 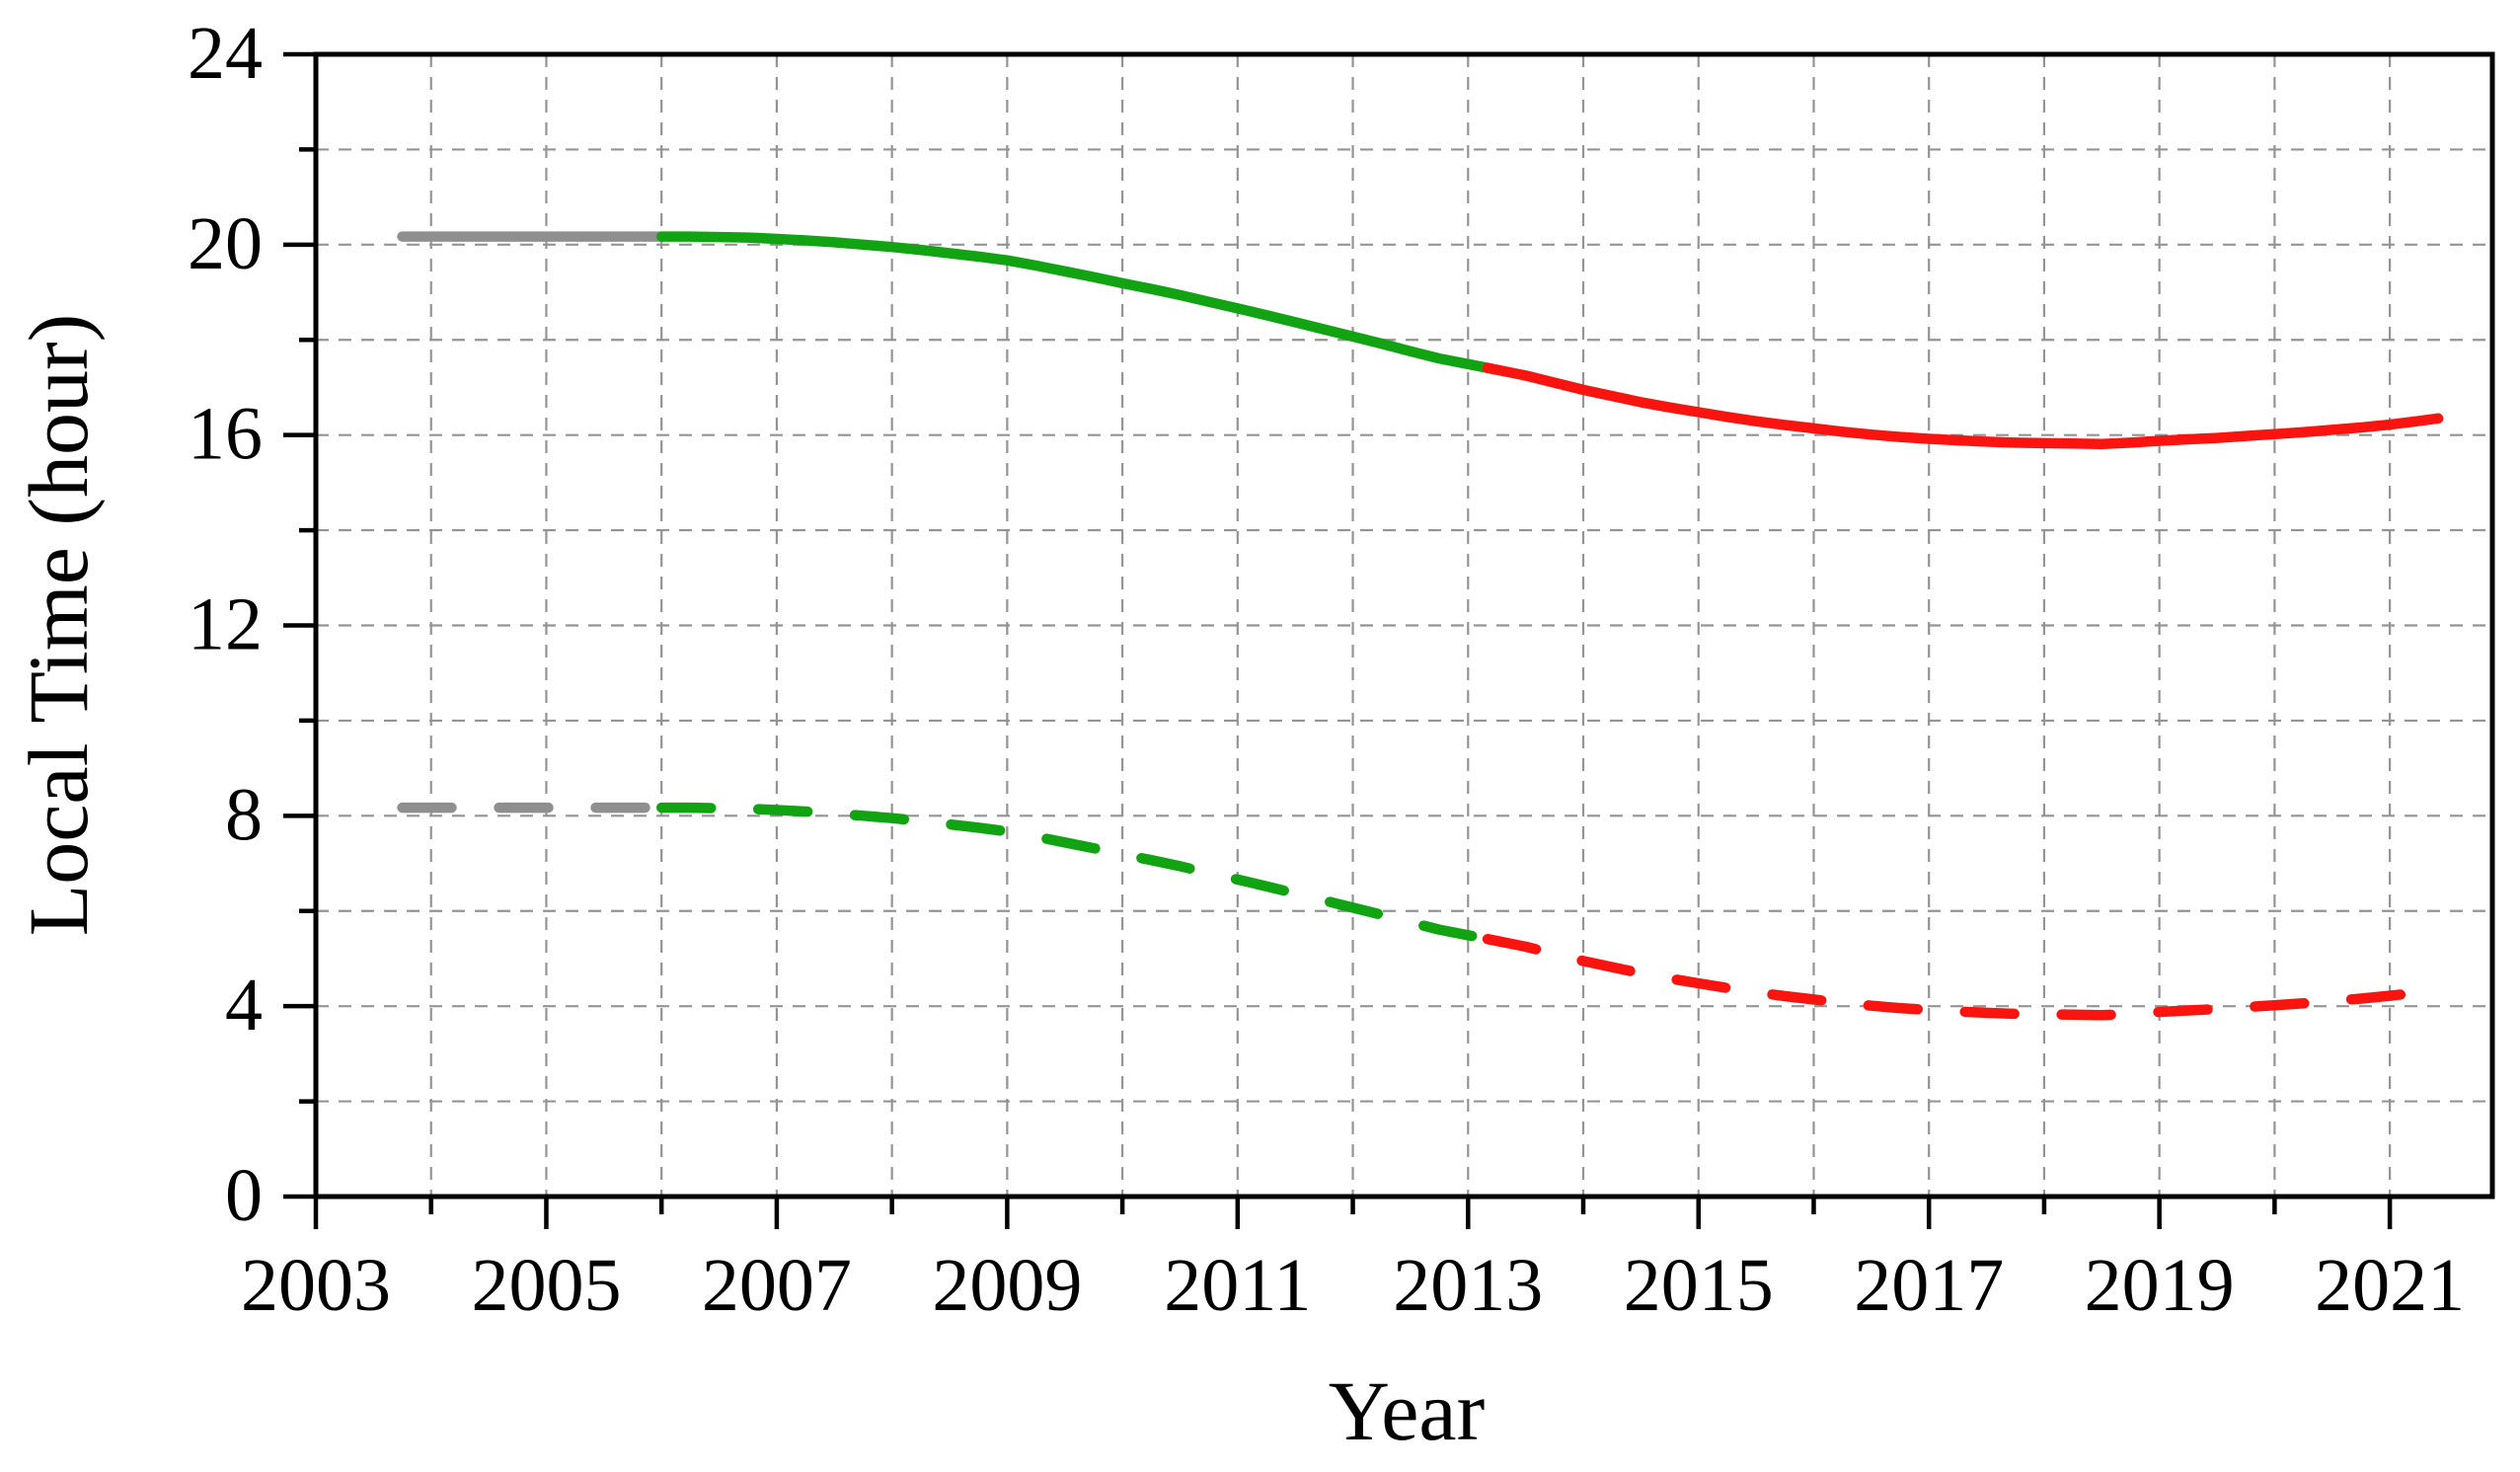 What do you see at coordinates (777, 1285) in the screenshot?
I see `x-tick-label: 2007` at bounding box center [777, 1285].